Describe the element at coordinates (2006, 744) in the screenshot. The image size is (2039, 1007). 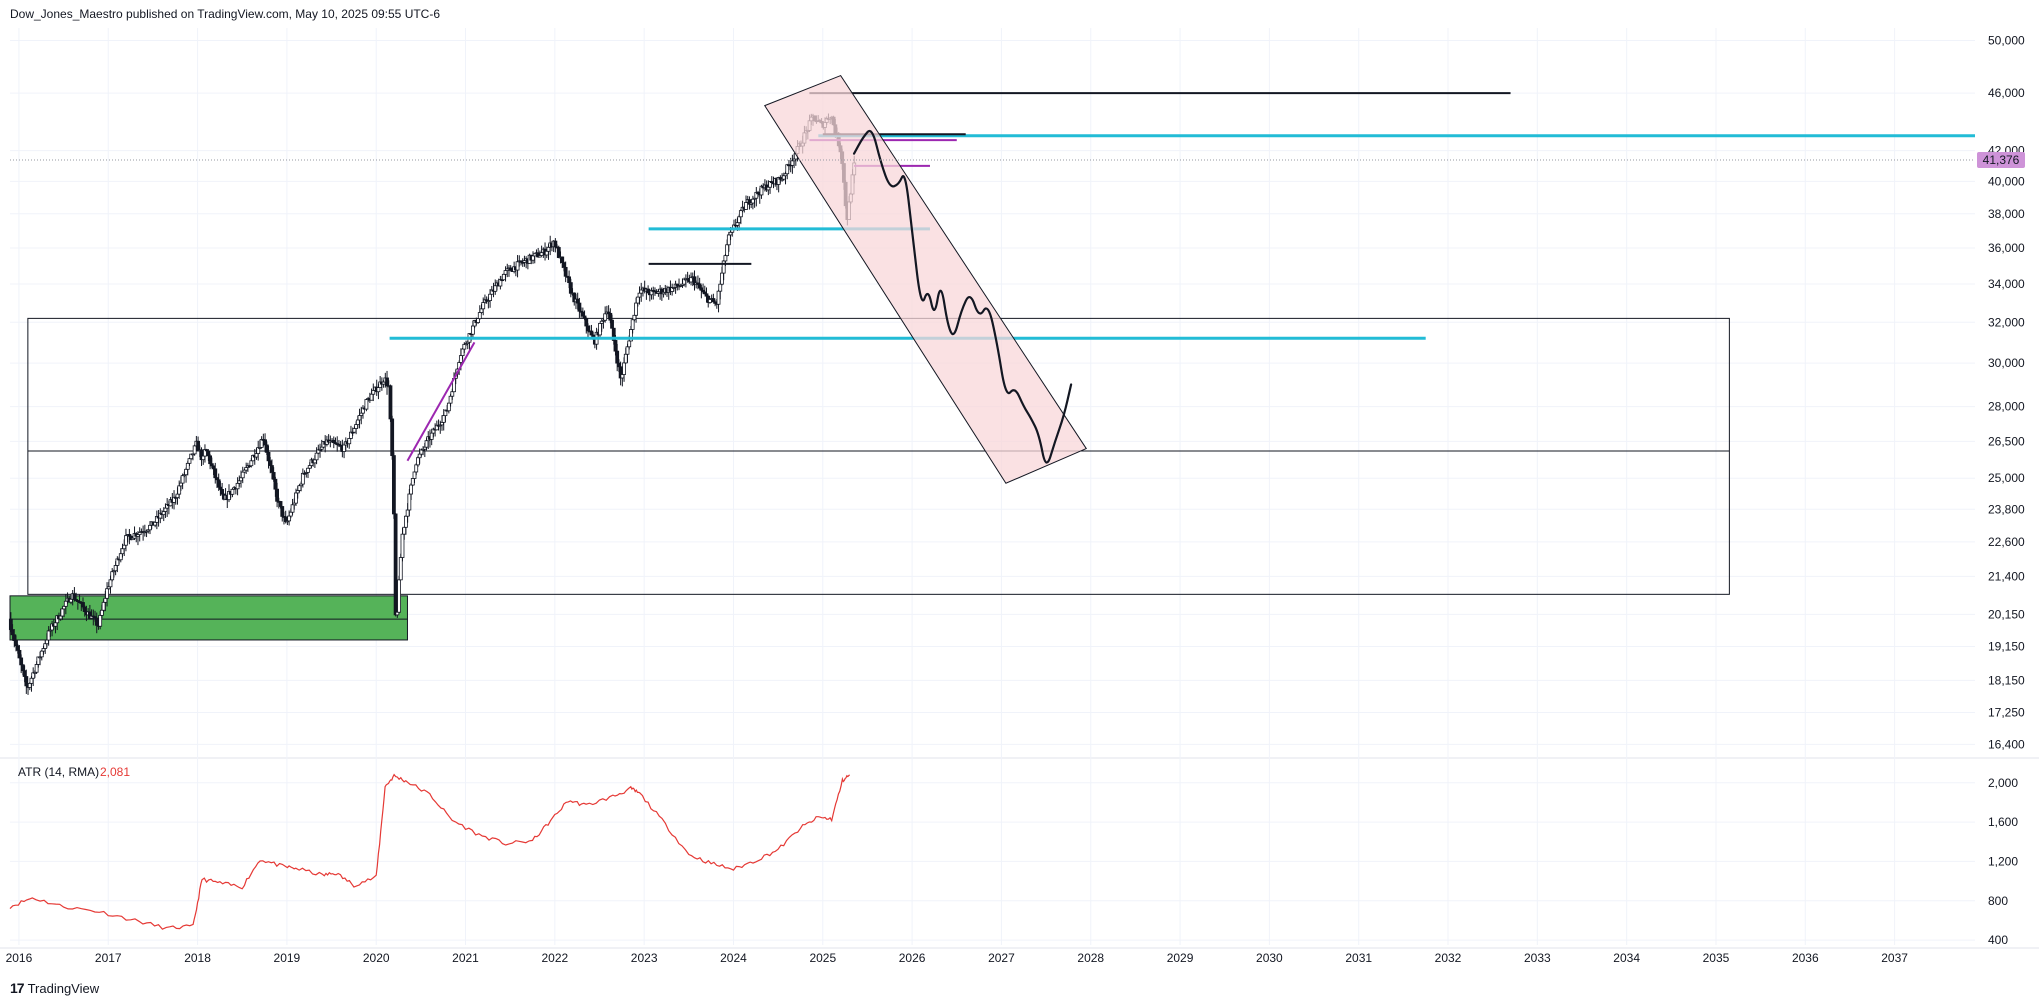
I see `price-tick-label: 16,400` at that location.